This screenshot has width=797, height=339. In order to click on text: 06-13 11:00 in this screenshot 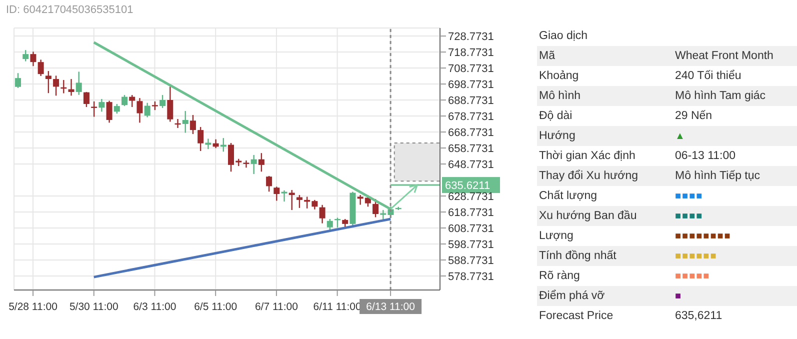, I will do `click(705, 156)`.